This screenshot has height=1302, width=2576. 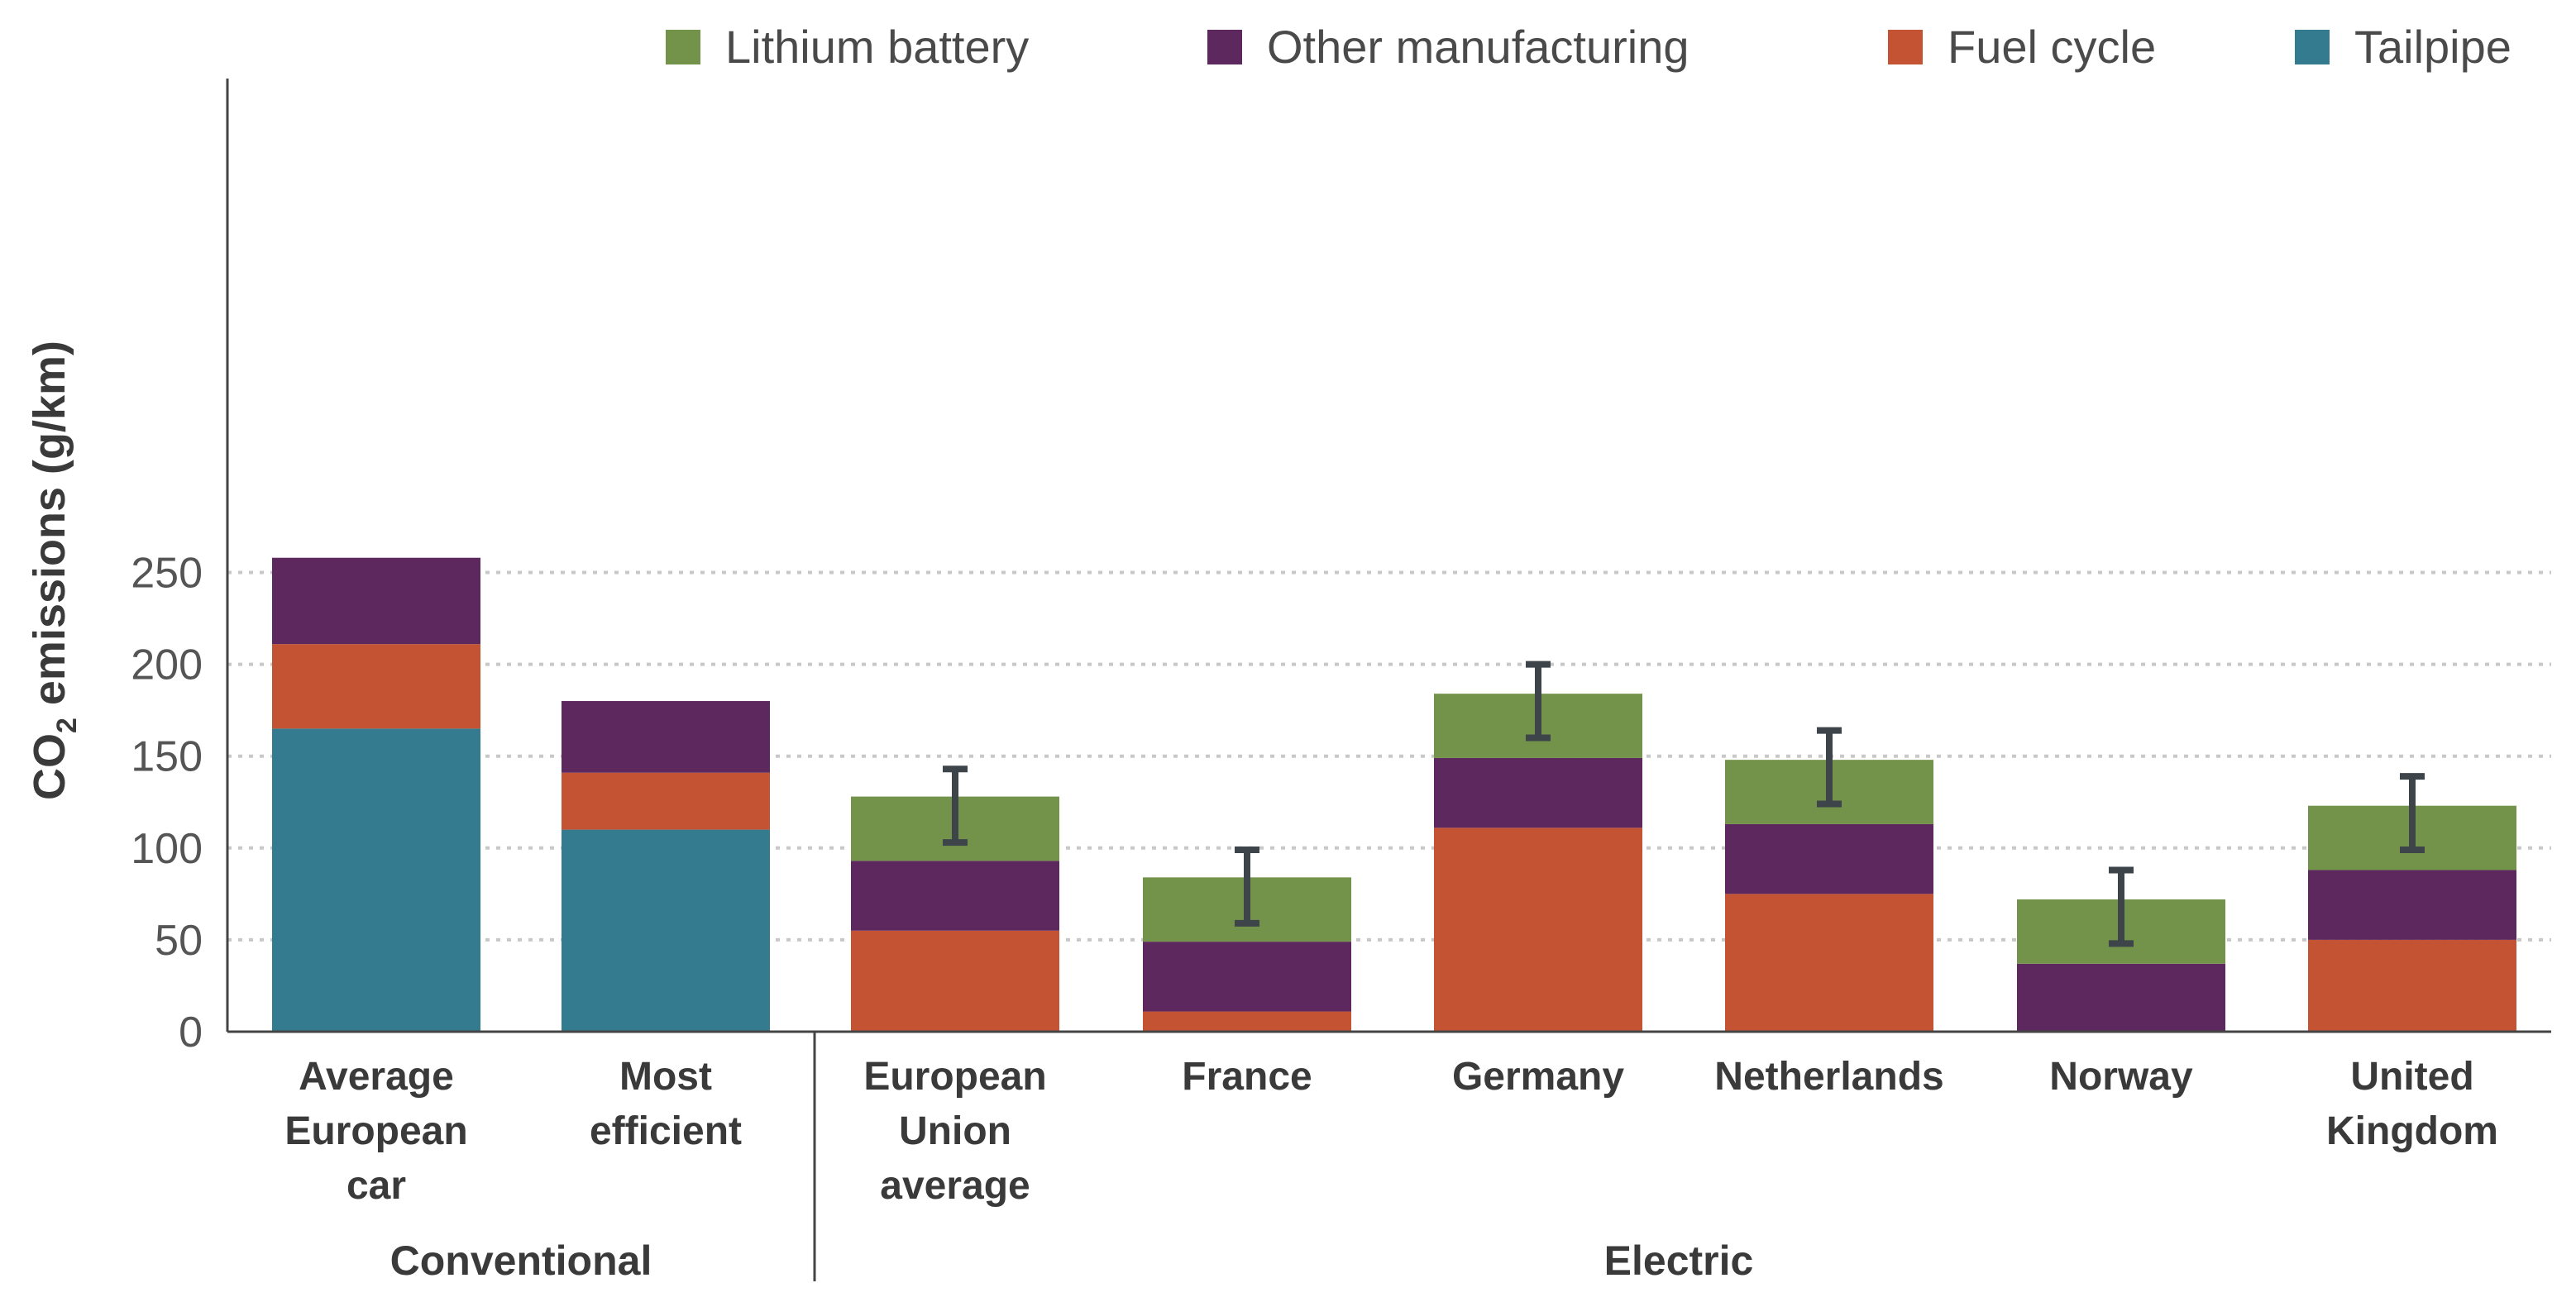 I want to click on x-category-label: United, so click(x=2411, y=1077).